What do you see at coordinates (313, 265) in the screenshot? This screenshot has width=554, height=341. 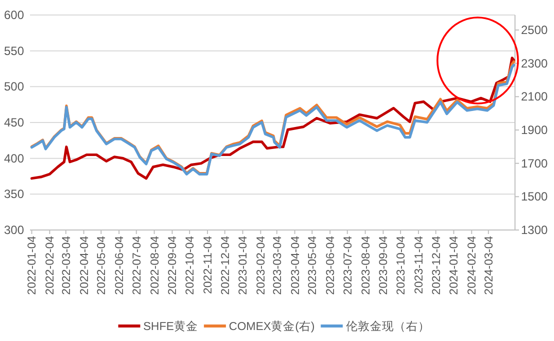 I see `x-tick-label: 2023-05-04` at bounding box center [313, 265].